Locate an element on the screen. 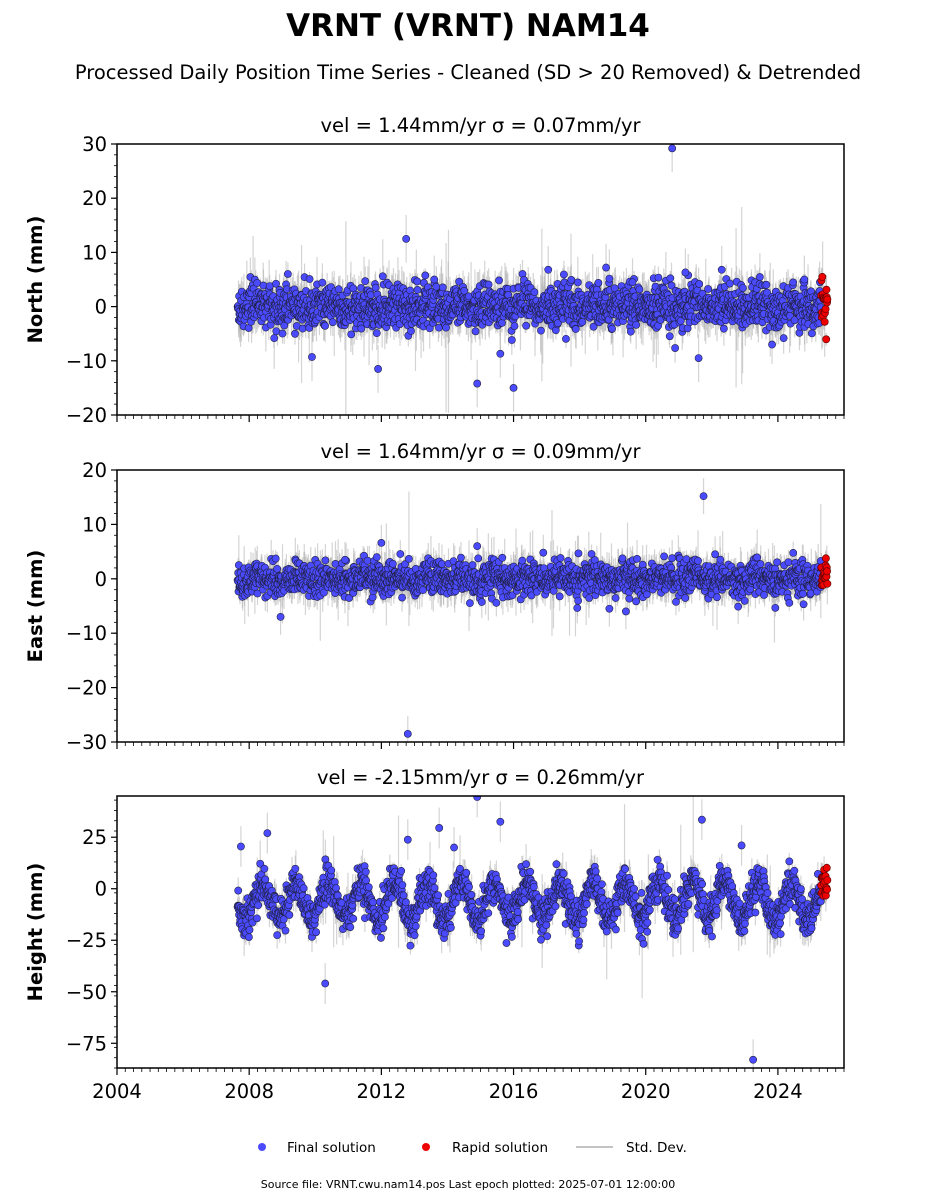 The image size is (937, 1200). north-y-tick-label: 20 is located at coordinates (94, 198).